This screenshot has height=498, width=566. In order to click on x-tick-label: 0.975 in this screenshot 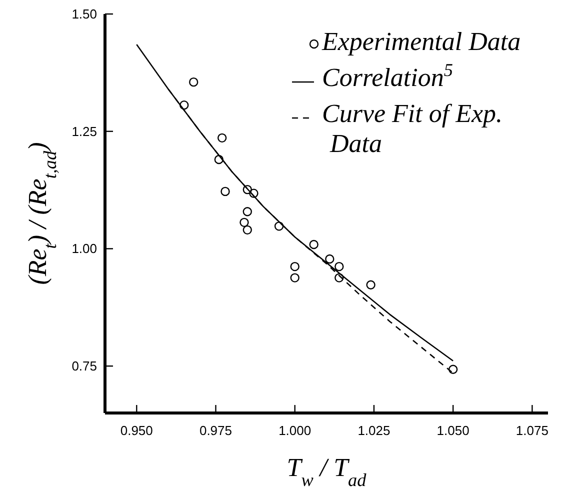, I will do `click(215, 430)`.